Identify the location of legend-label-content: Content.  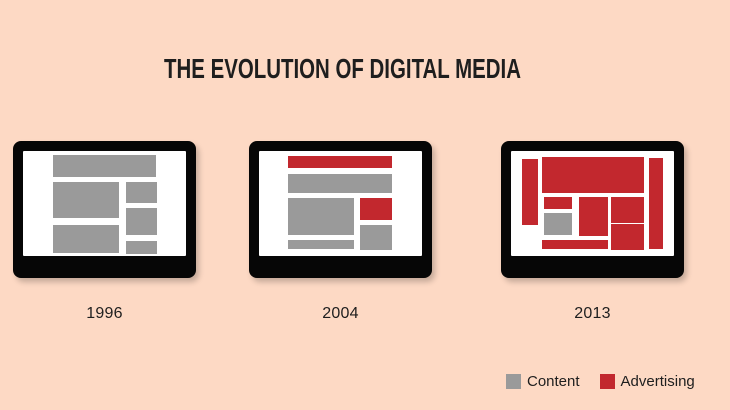
(553, 381).